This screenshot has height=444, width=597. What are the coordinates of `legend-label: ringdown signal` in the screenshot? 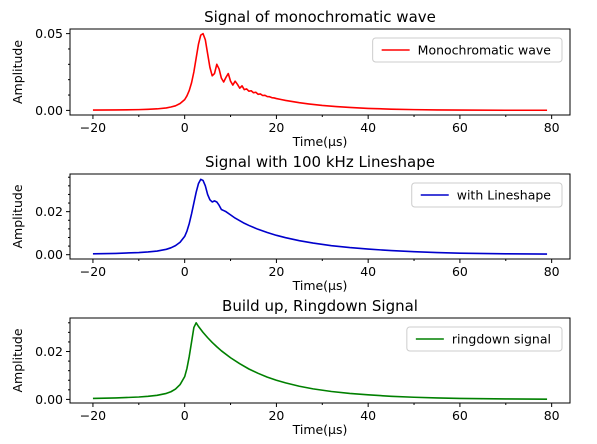 It's located at (501, 339).